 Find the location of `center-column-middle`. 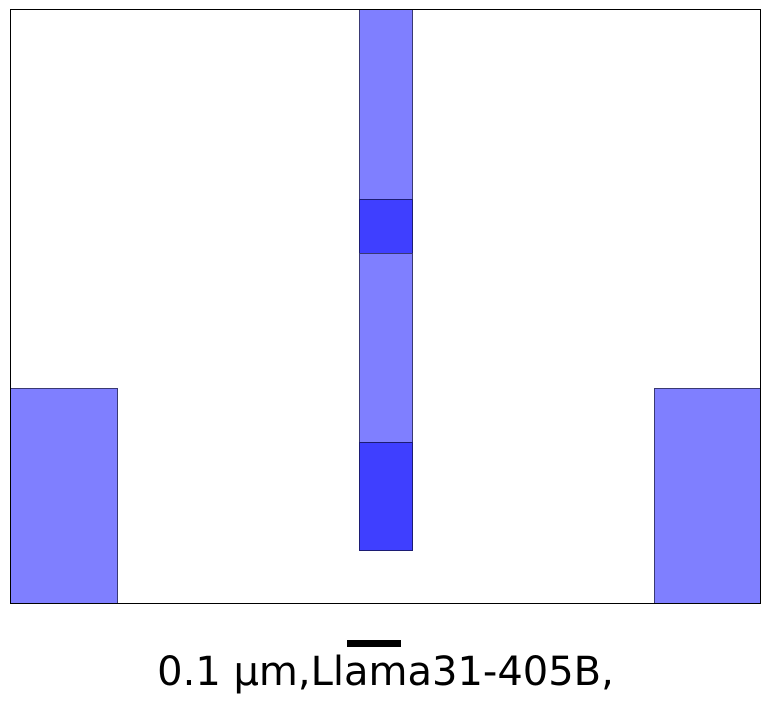

center-column-middle is located at coordinates (386, 348).